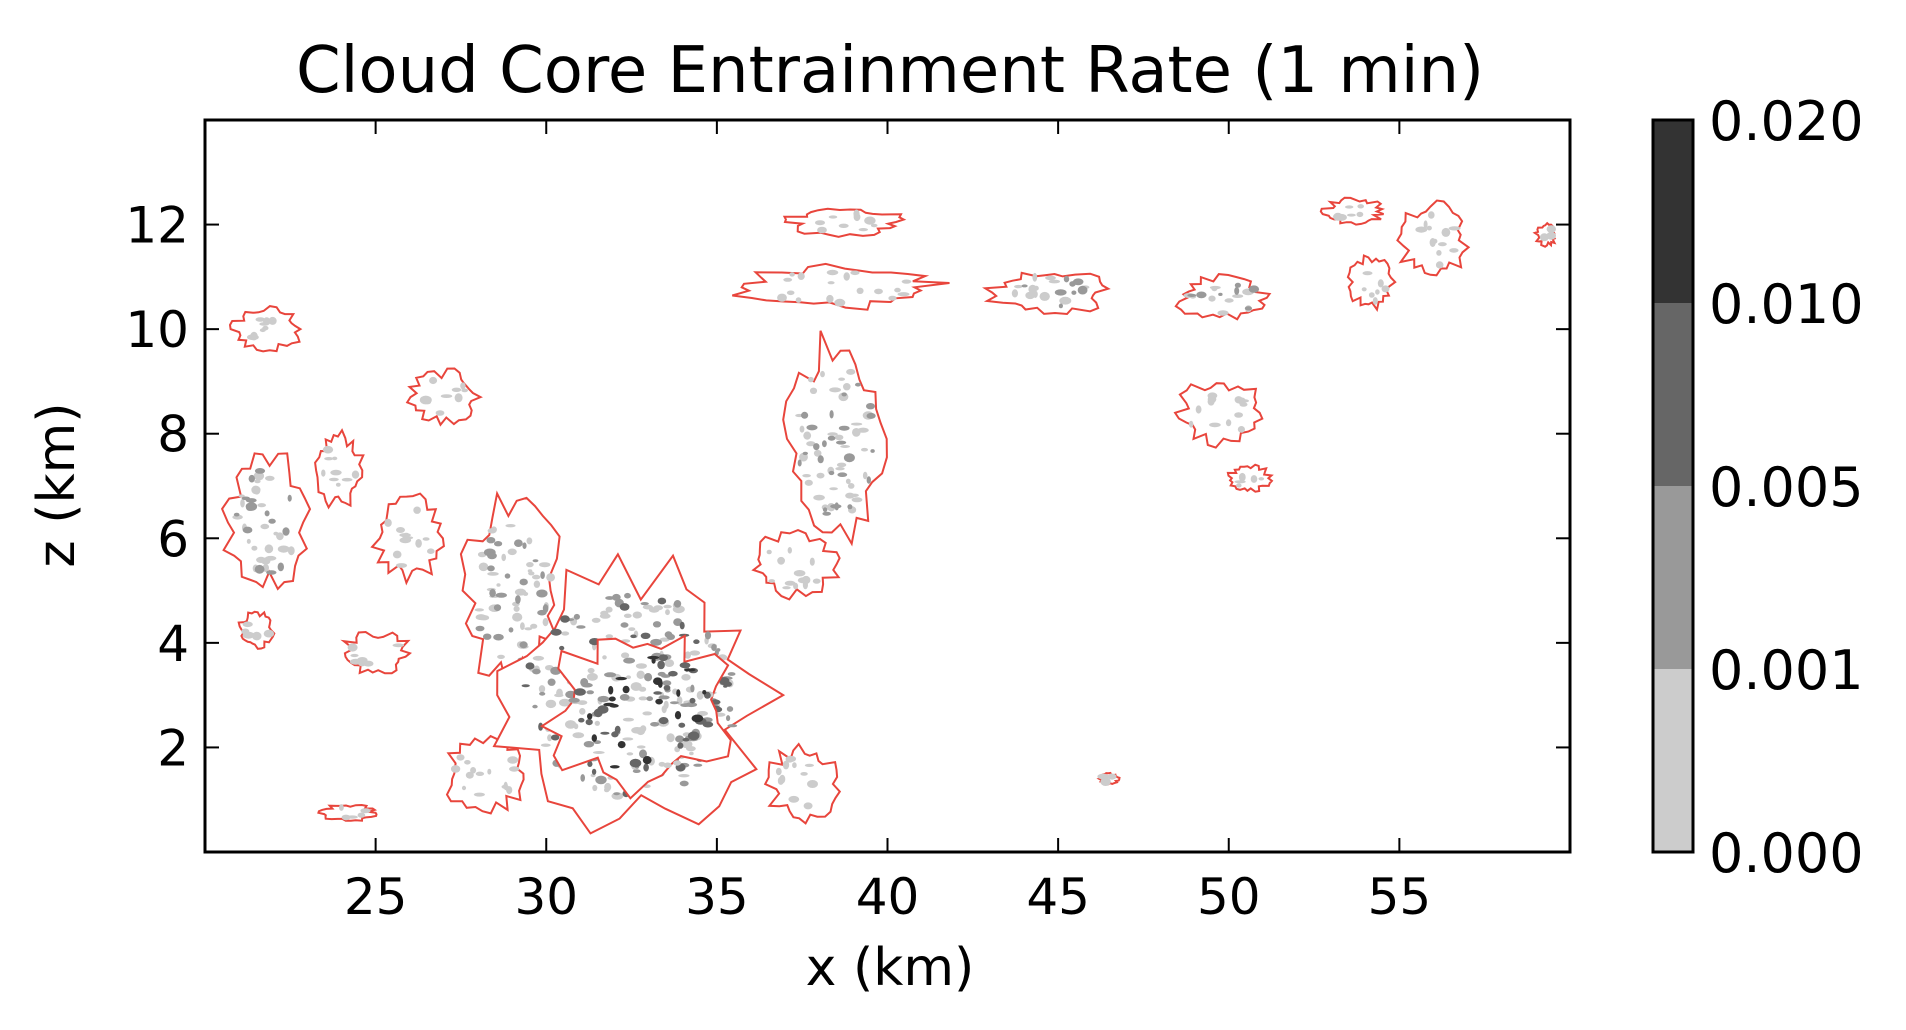 This screenshot has width=1906, height=1030. I want to click on y-tick-label: 8, so click(173, 435).